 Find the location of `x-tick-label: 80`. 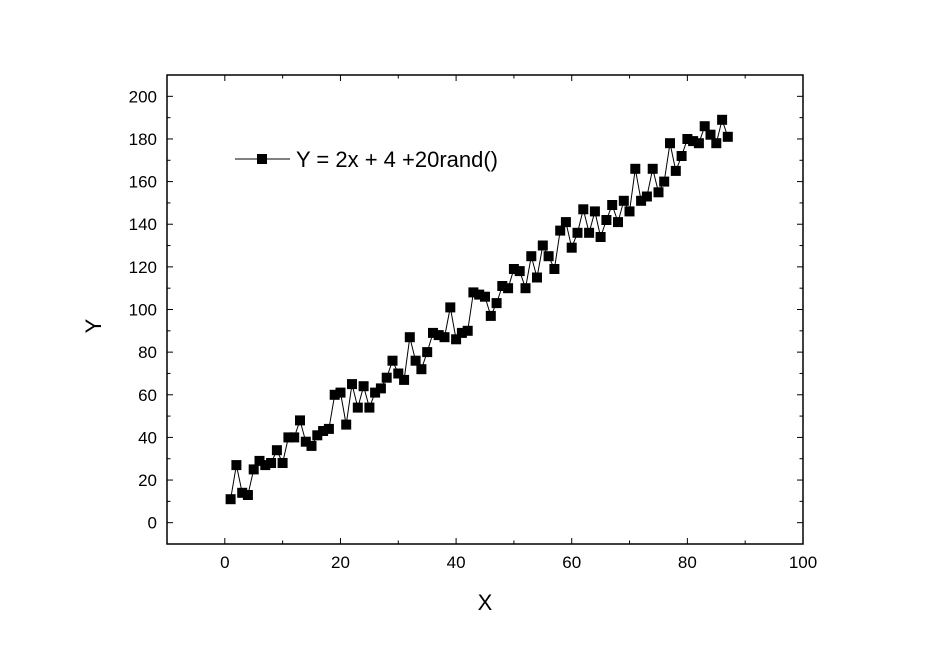

x-tick-label: 80 is located at coordinates (687, 562).